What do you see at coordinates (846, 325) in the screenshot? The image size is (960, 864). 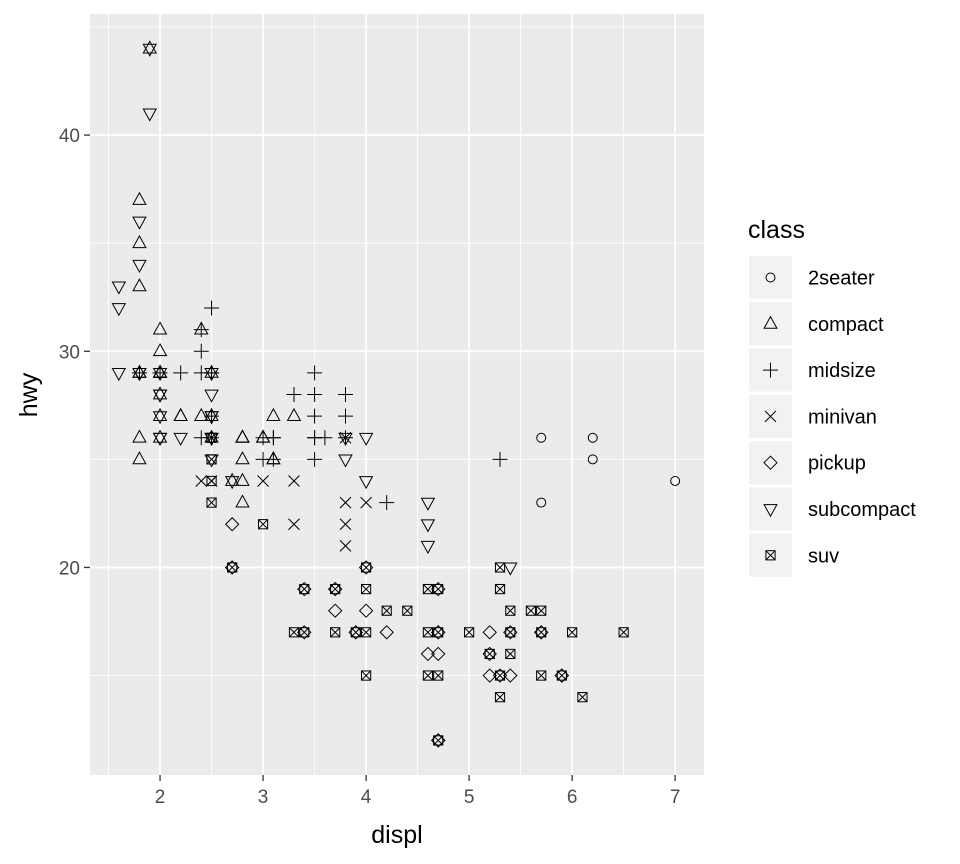 I see `legend-label-compact: compact` at bounding box center [846, 325].